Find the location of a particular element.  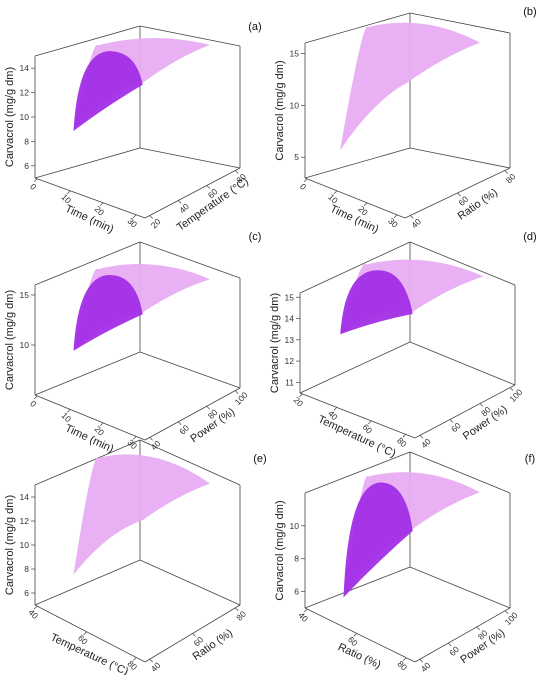

x-tick-label: 80 is located at coordinates (402, 666).